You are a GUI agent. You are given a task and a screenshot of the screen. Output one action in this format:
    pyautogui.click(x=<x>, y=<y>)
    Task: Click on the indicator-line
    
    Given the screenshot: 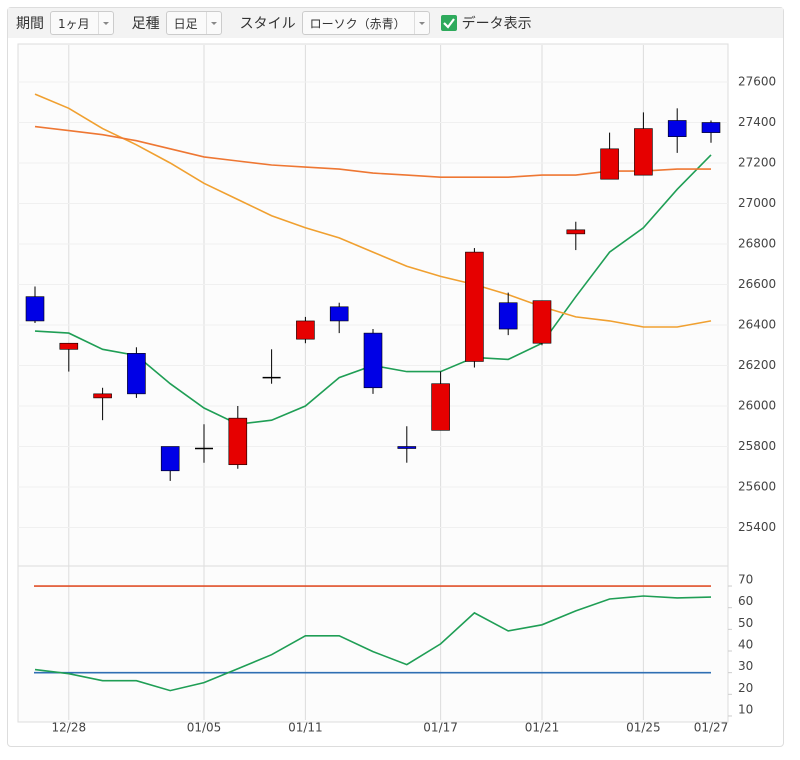 What is the action you would take?
    pyautogui.click(x=373, y=643)
    